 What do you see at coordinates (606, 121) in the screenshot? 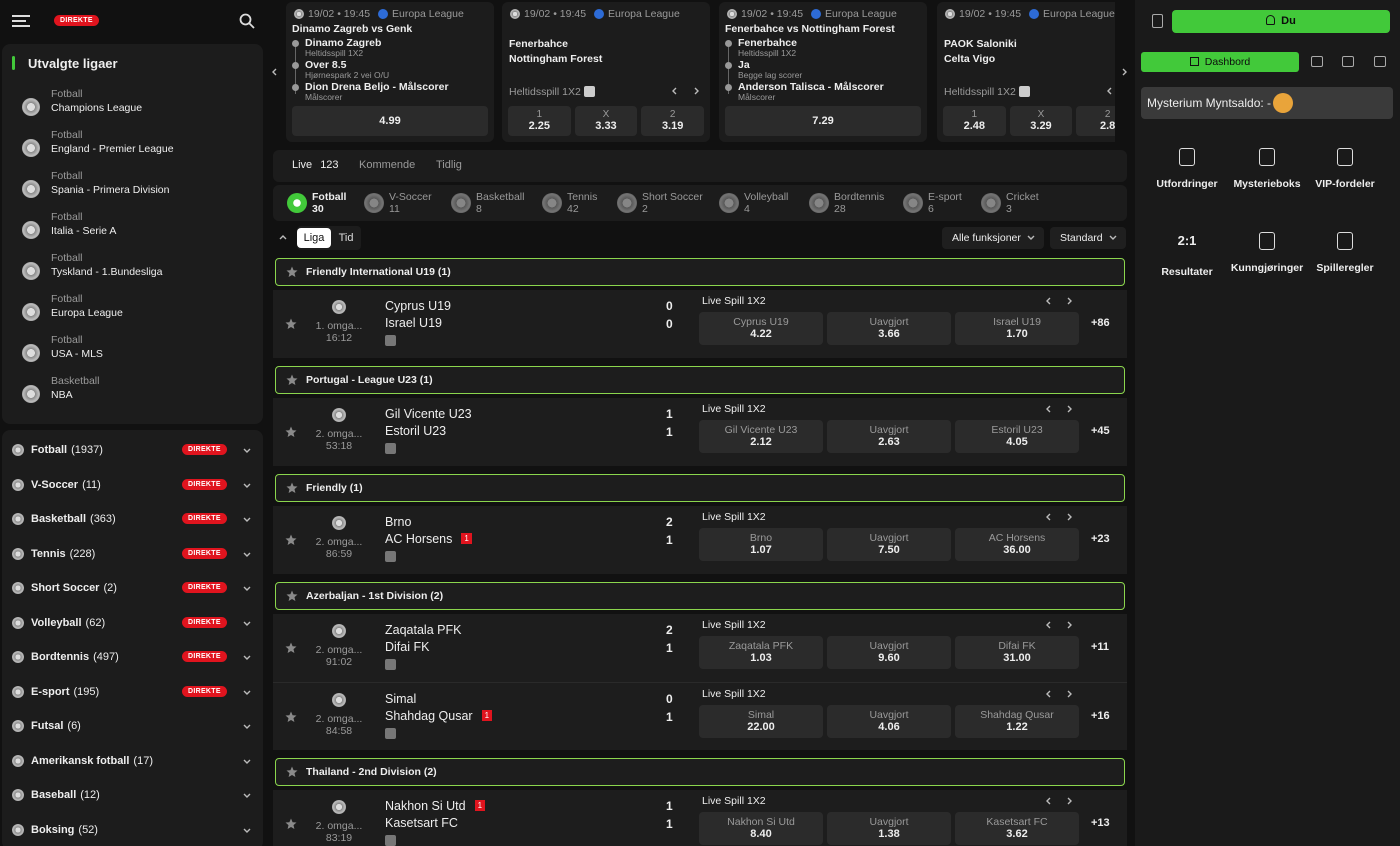
I see `odds-button: X 3.33` at bounding box center [606, 121].